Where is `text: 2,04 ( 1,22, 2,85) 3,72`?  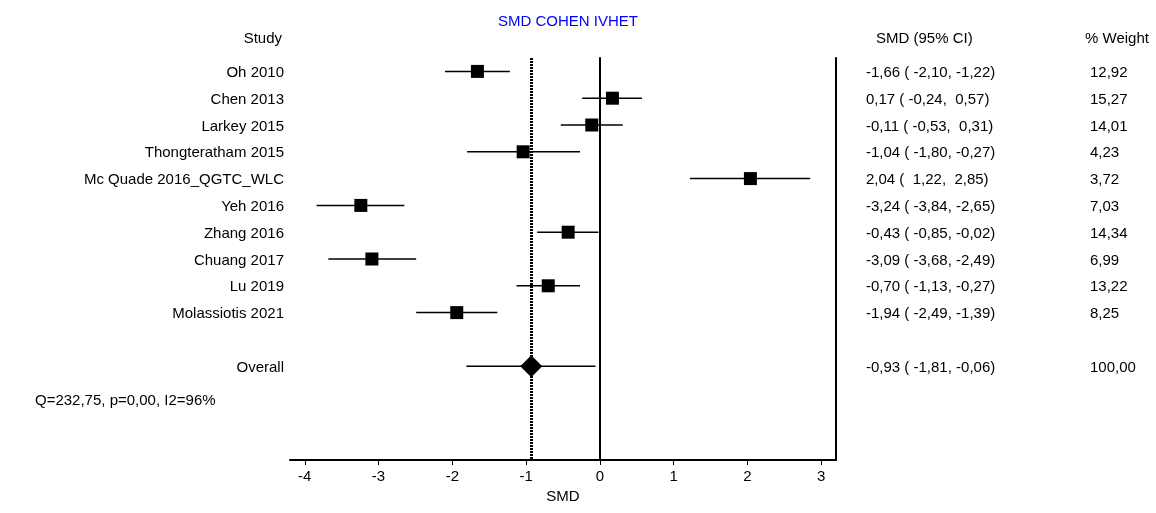
text: 2,04 ( 1,22, 2,85) 3,72 is located at coordinates (993, 179).